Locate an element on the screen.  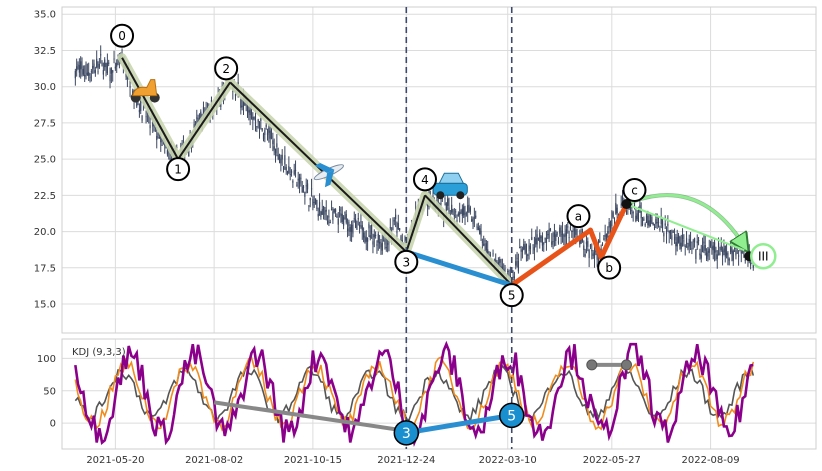
wave-label-4: 4 is located at coordinates (424, 179).